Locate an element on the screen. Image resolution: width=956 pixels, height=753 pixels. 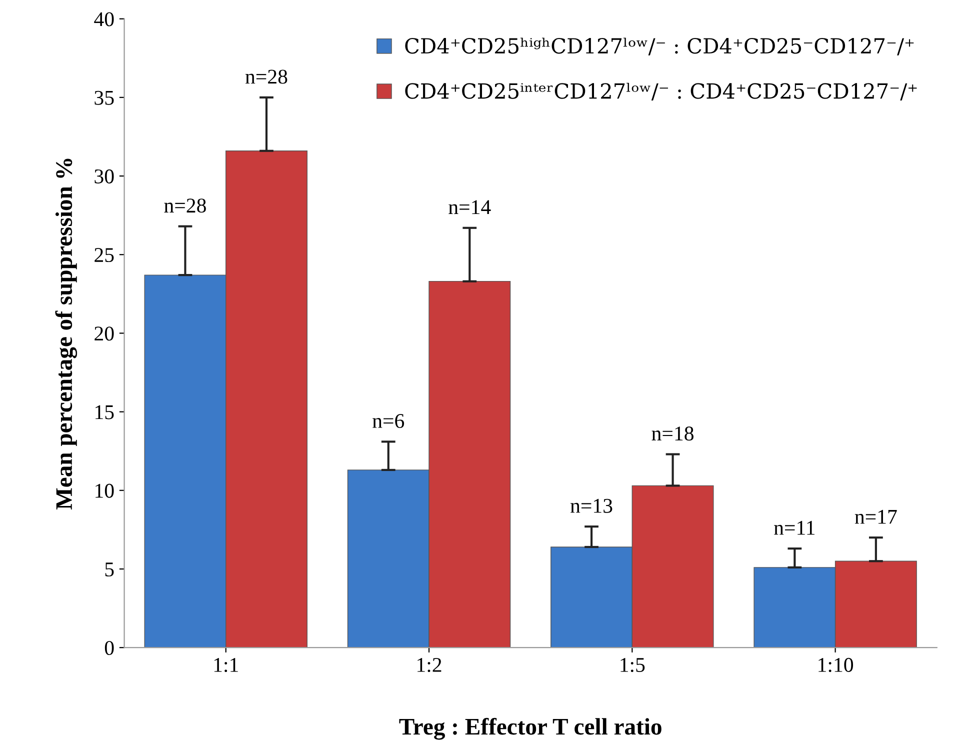
legend-label: CD4⁺CD25ⁱⁿᵗᵉʳCD127ˡᵒʷ/⁻ : CD4⁺CD25⁻CD127⁻/⁺ is located at coordinates (661, 91).